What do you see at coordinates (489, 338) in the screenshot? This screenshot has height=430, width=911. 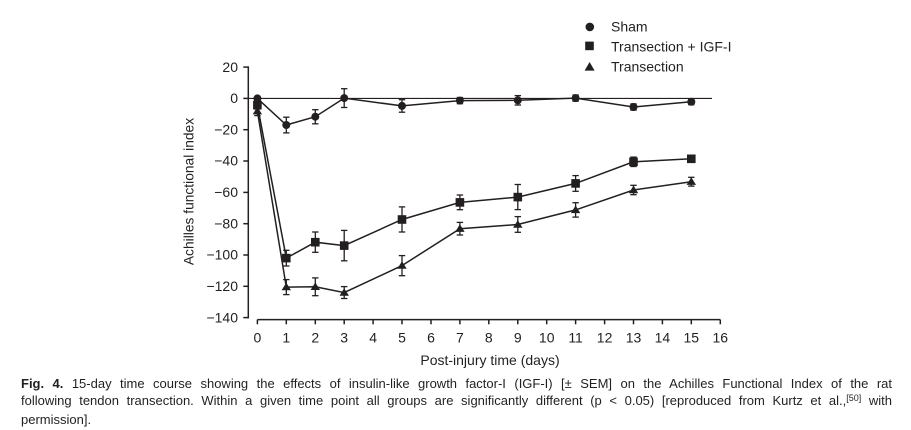 I see `svg-text: 8` at bounding box center [489, 338].